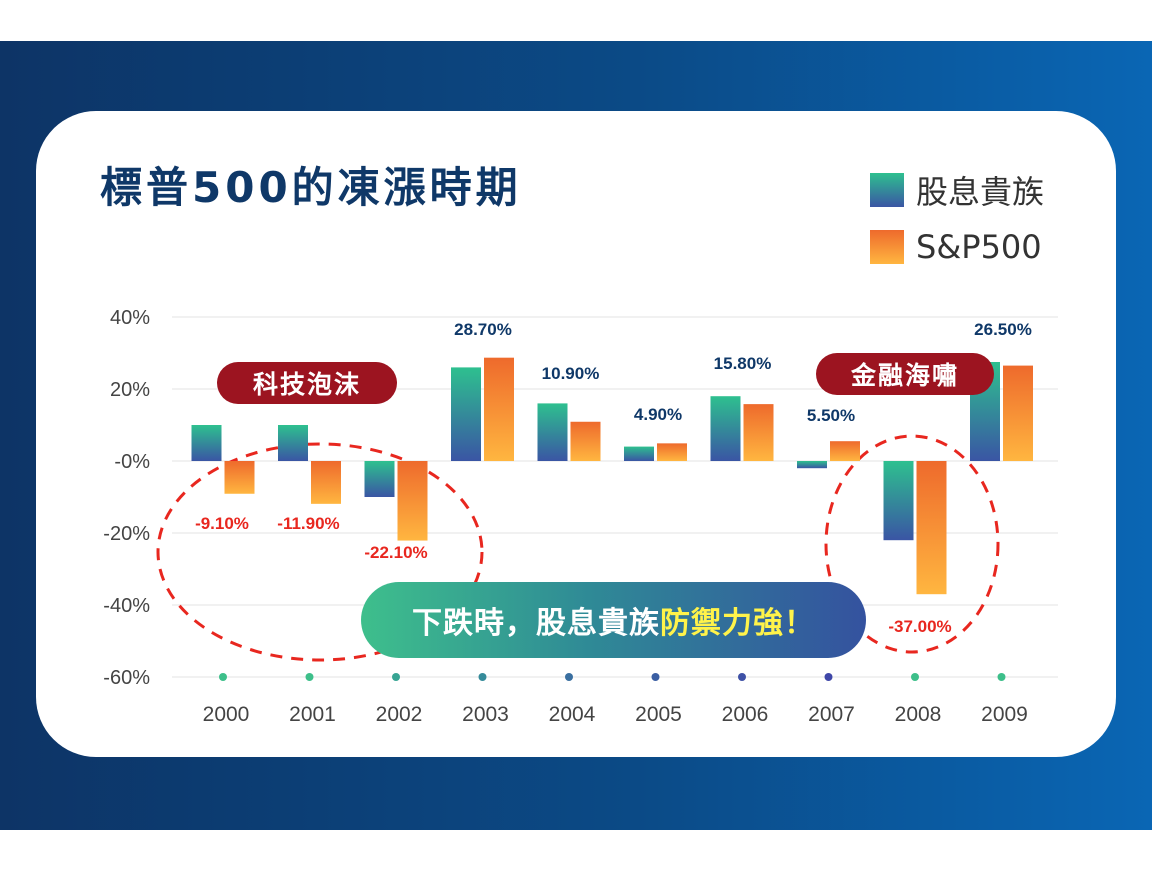 The width and height of the screenshot is (1152, 877). I want to click on y-tick-label: -20%, so click(126, 534).